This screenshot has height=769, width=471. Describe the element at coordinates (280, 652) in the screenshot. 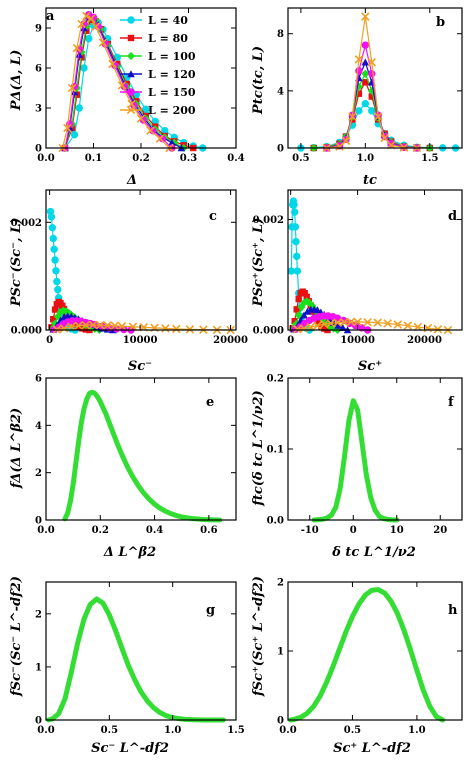

I see `panel-h-ytick-label: 1` at that location.